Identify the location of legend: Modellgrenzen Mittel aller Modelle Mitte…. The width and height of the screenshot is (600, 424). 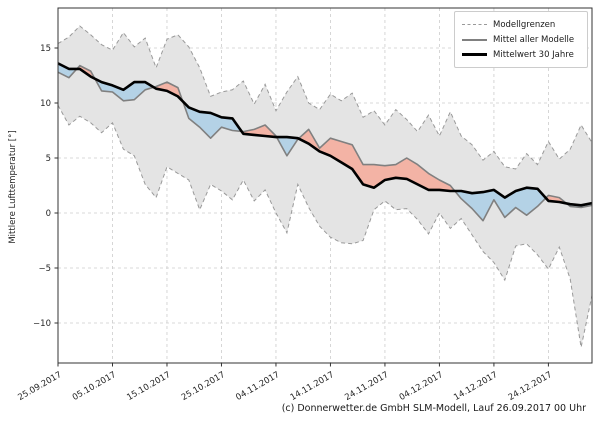
(521, 39).